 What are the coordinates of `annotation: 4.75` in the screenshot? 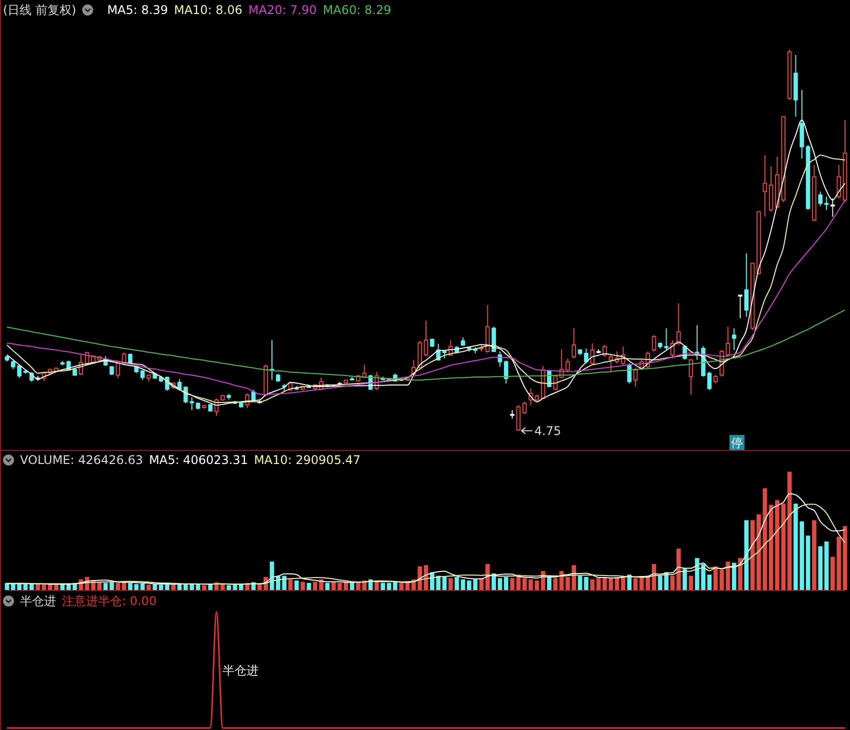 It's located at (548, 431).